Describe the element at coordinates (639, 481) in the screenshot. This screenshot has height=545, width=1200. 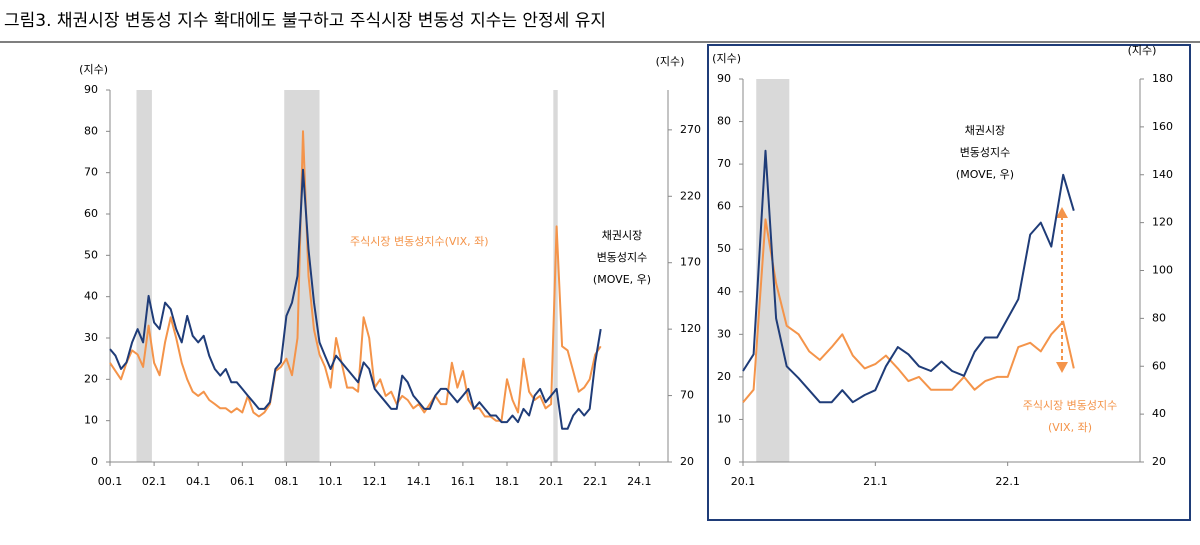
I see `x-tick-label: 24.1` at that location.